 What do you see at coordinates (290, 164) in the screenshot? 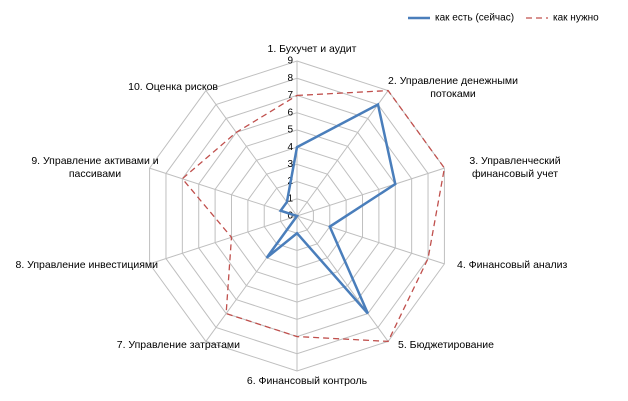
I see `r-tick-label: 3` at bounding box center [290, 164].